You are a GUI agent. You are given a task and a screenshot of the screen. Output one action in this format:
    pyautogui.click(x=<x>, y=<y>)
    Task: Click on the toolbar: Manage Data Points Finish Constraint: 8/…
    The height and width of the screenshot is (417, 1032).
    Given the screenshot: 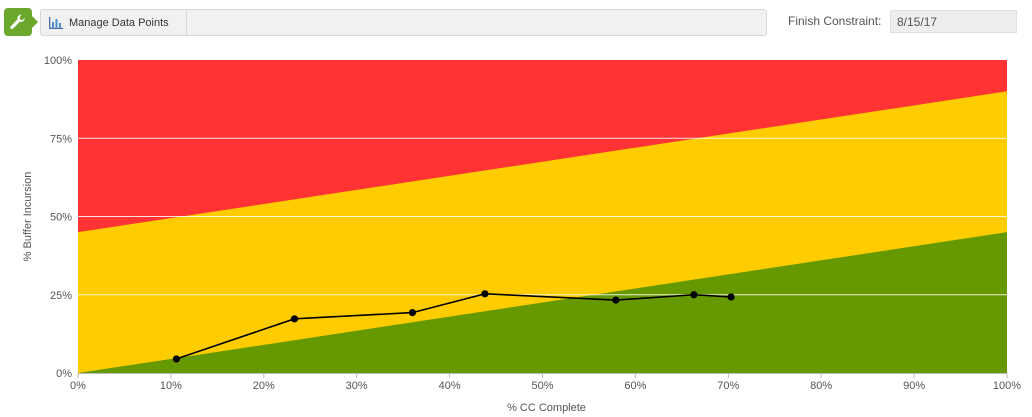 What is the action you would take?
    pyautogui.click(x=516, y=22)
    